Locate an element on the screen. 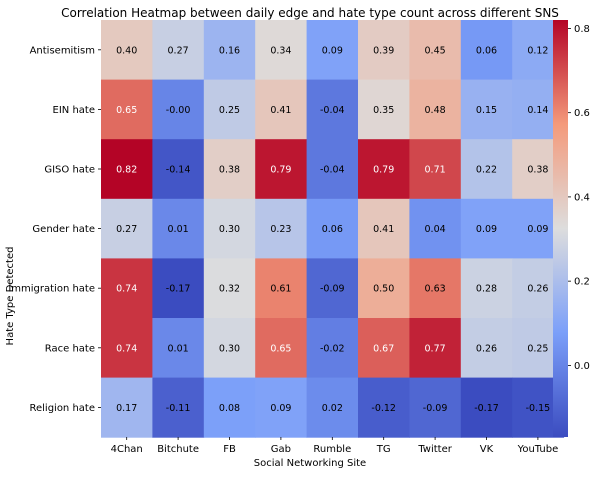 The height and width of the screenshot is (477, 602). cell-value-label: -0.00 is located at coordinates (178, 110).